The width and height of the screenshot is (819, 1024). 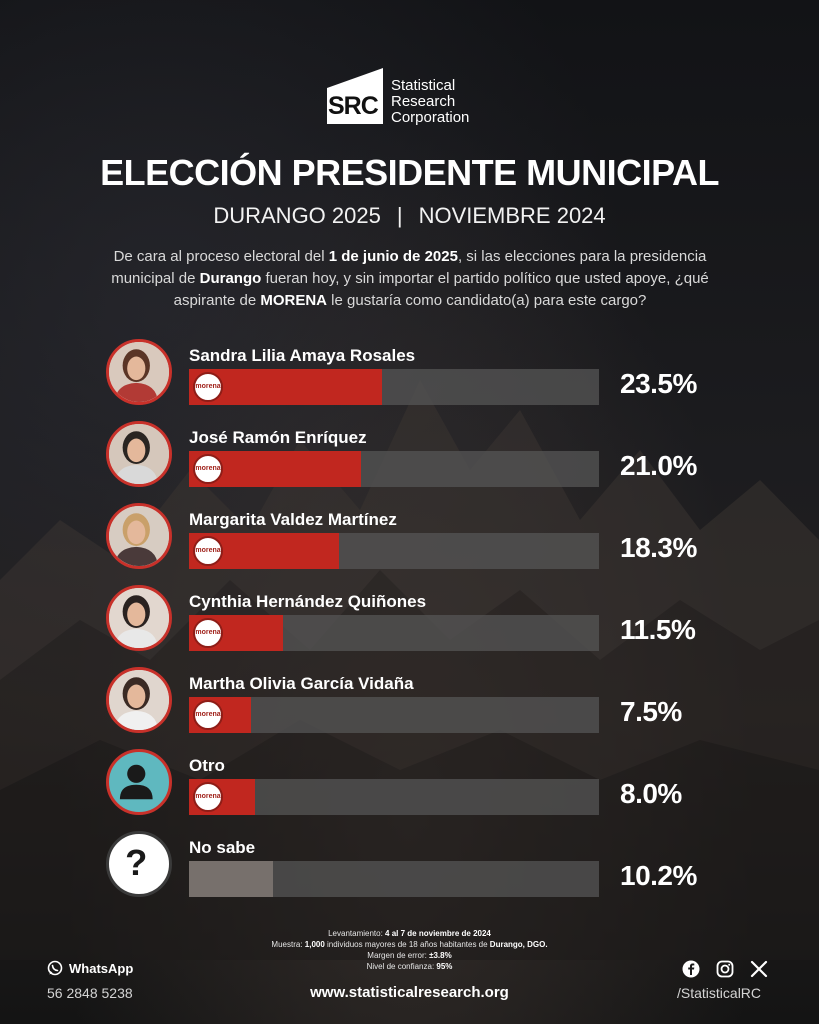 What do you see at coordinates (512, 215) in the screenshot?
I see `subtitle-date: NOVIEMBRE 2024` at bounding box center [512, 215].